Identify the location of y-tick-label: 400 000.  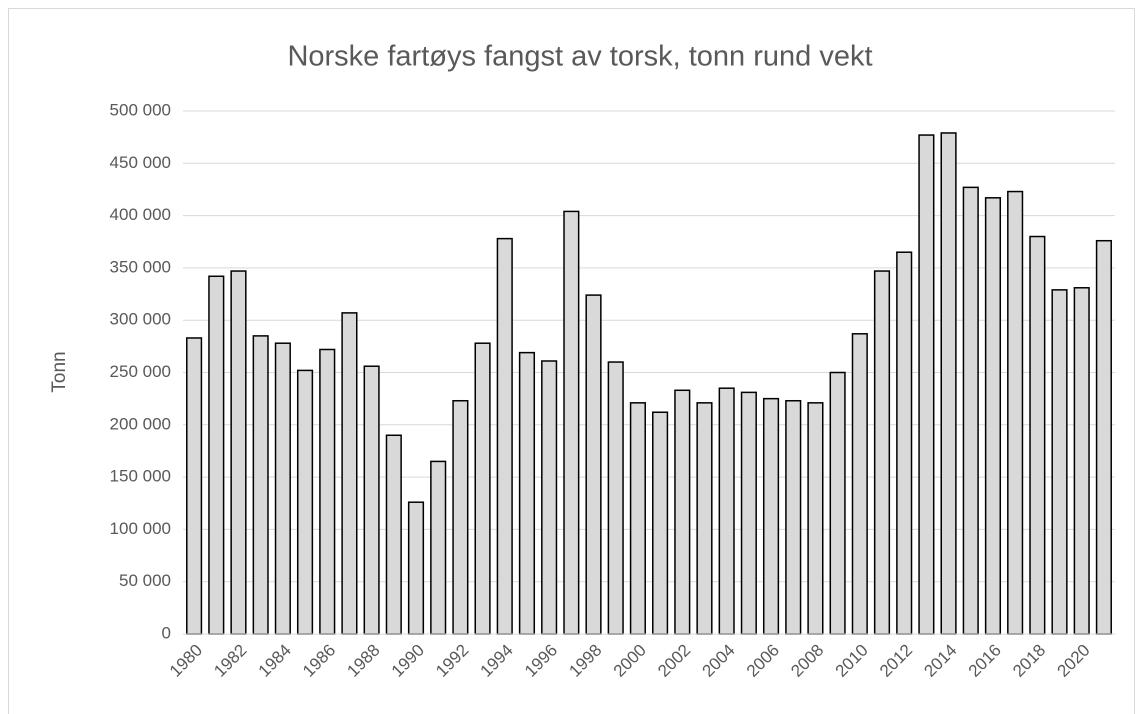
(140, 214).